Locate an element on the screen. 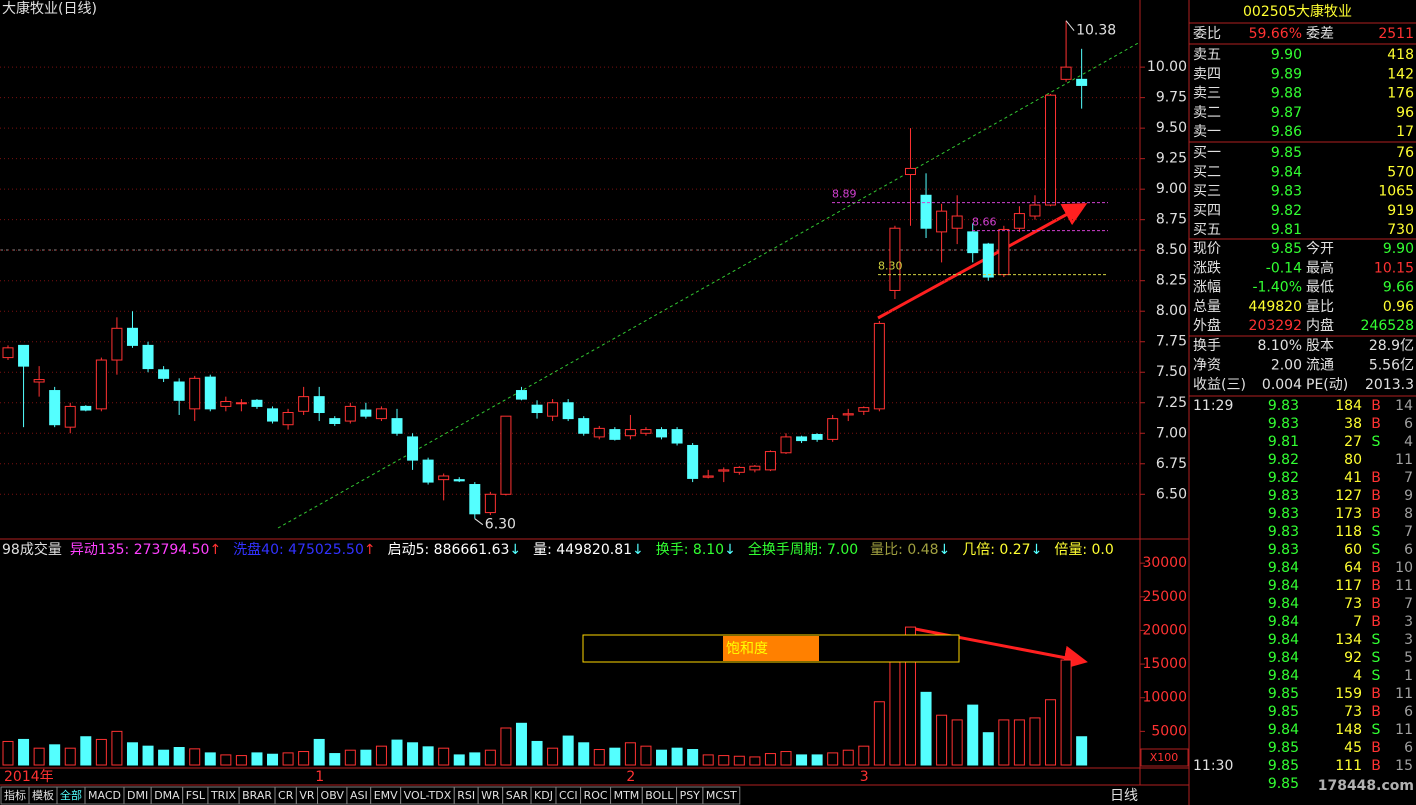 Image resolution: width=1416 pixels, height=805 pixels. stock-code: 002505 is located at coordinates (1269, 12).